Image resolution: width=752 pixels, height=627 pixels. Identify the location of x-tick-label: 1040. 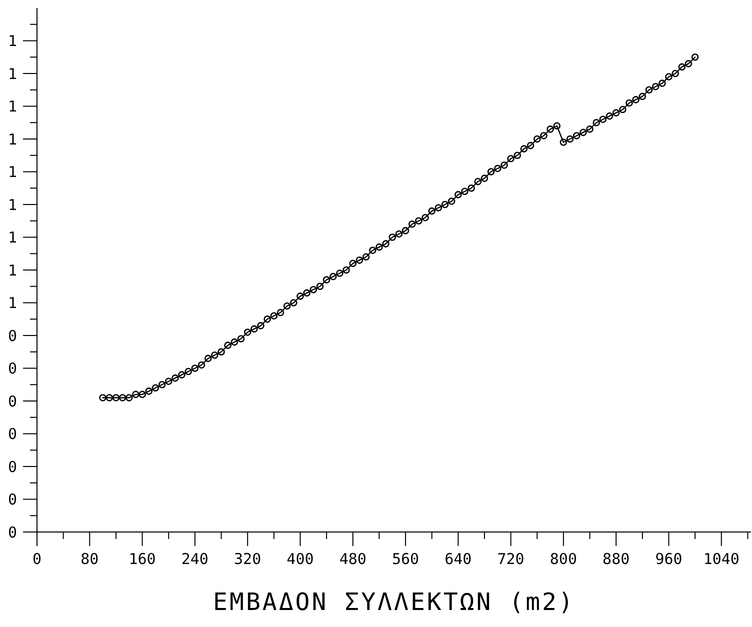
(721, 559).